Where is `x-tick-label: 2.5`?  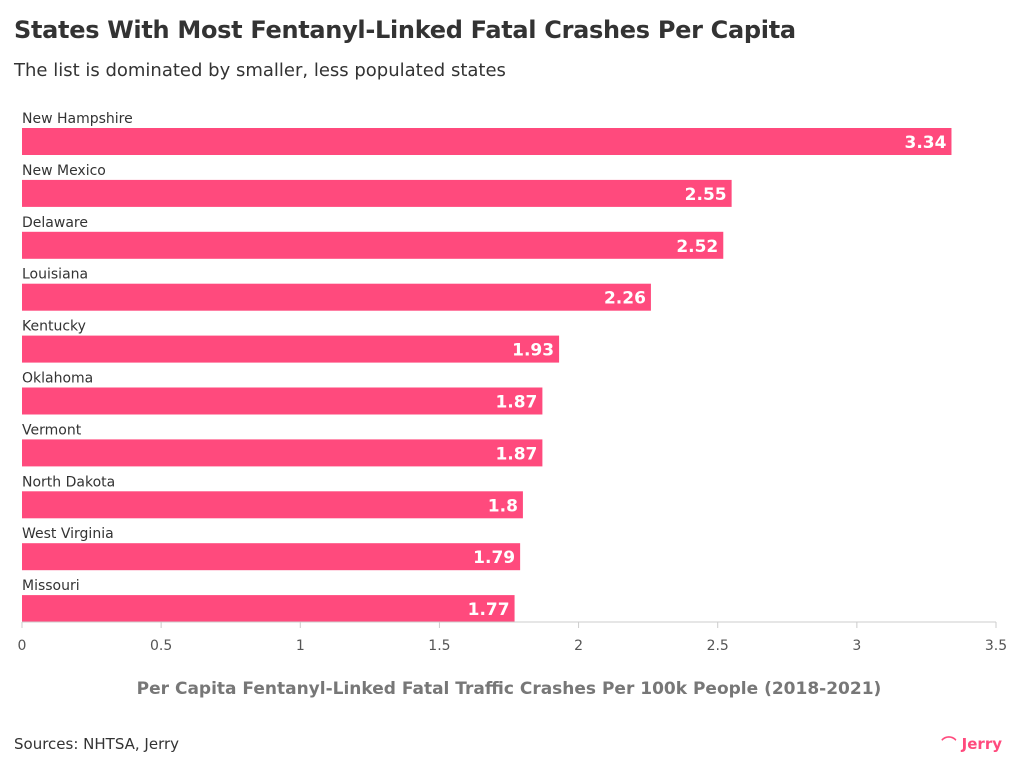 x-tick-label: 2.5 is located at coordinates (718, 646).